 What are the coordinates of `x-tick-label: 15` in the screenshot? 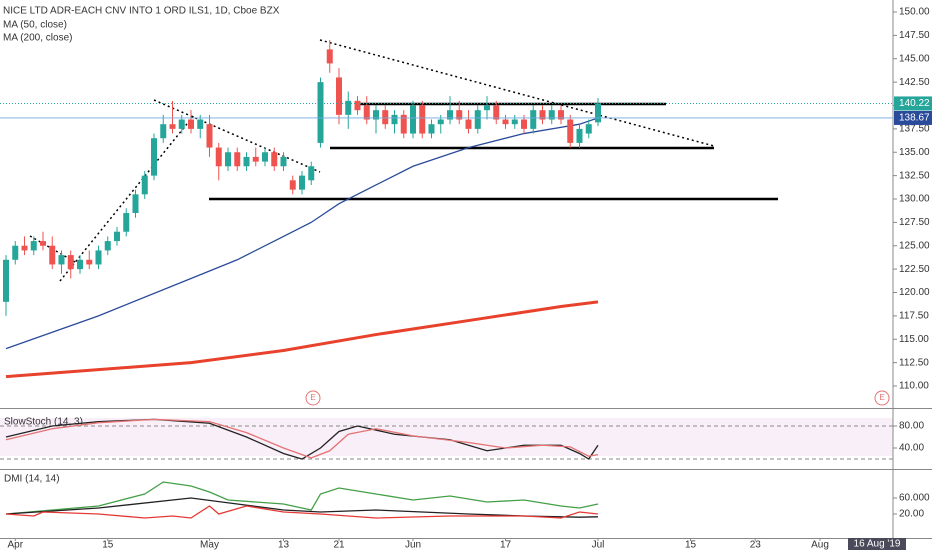 It's located at (108, 545).